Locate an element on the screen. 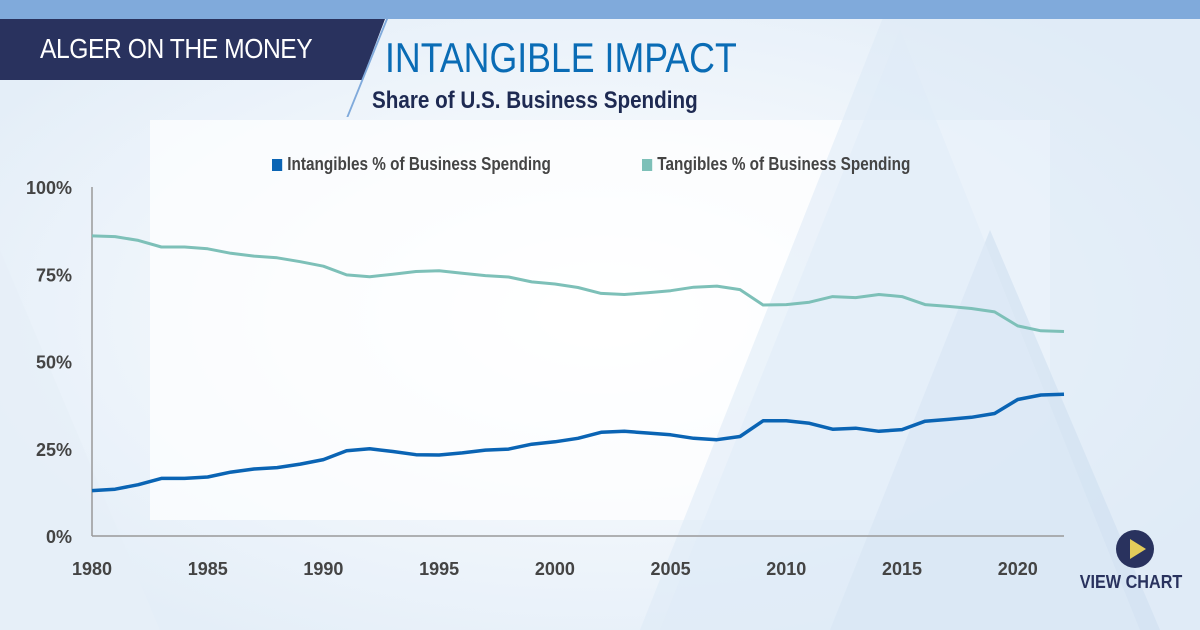 This screenshot has width=1200, height=630. y-tick-label: 25% is located at coordinates (54, 450).